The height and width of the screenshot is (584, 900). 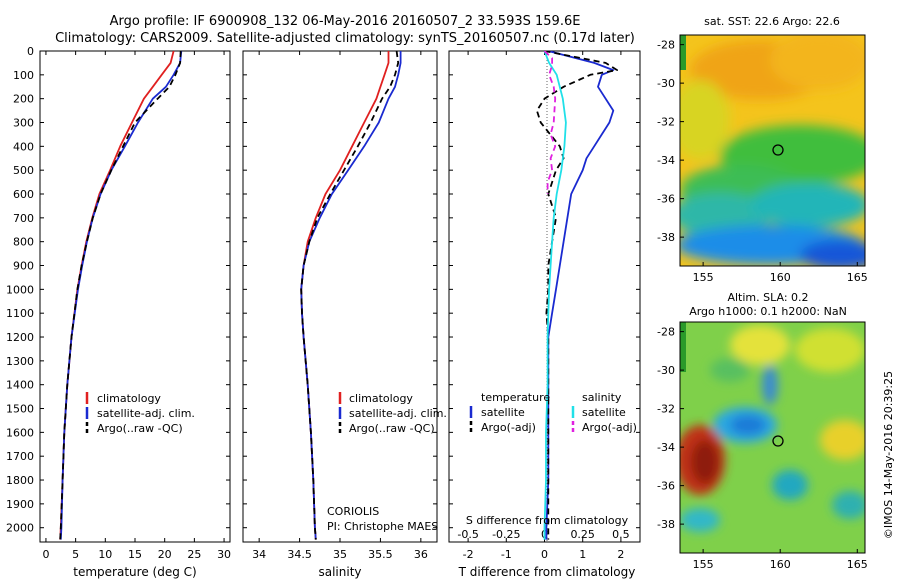 What do you see at coordinates (339, 572) in the screenshot?
I see `salinity-axis-label: salinity` at bounding box center [339, 572].